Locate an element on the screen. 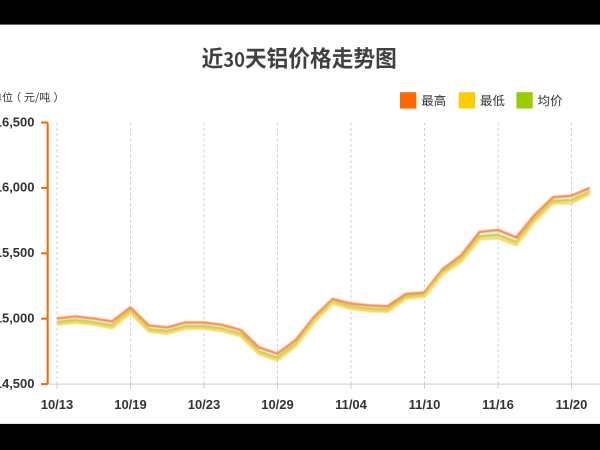 Image resolution: width=600 pixels, height=450 pixels. svg-text: 11/04 is located at coordinates (351, 404).